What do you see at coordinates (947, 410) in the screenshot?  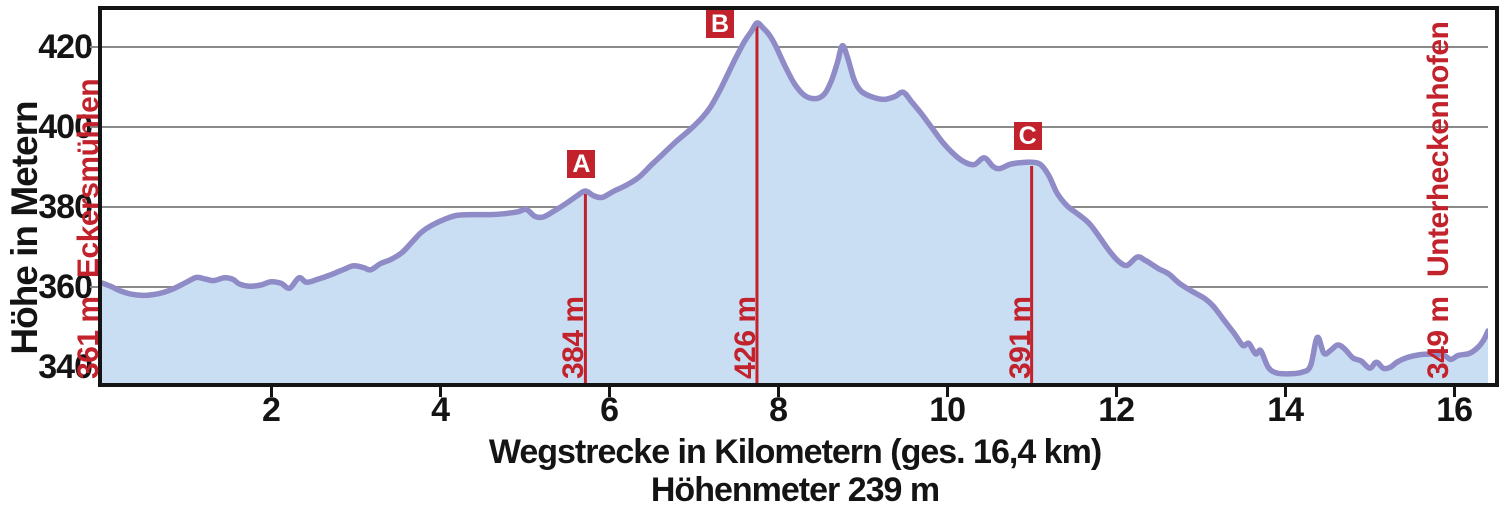 I see `x-tick-label-10: 10` at bounding box center [947, 410].